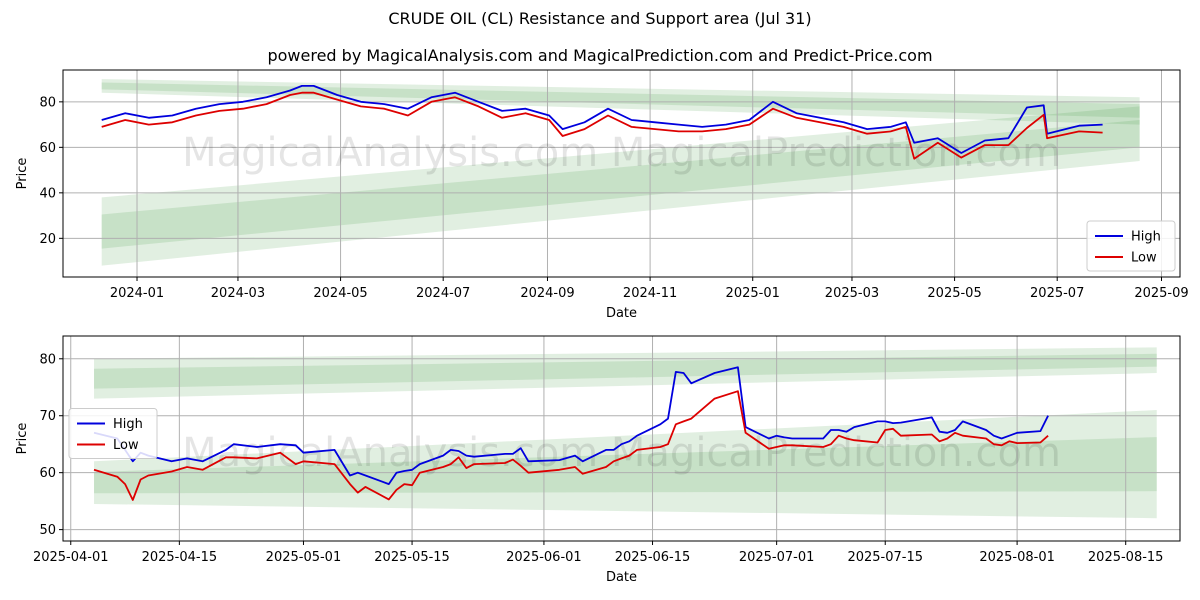 The image size is (1200, 600). I want to click on x-tick-label: 2025-07, so click(1057, 293).